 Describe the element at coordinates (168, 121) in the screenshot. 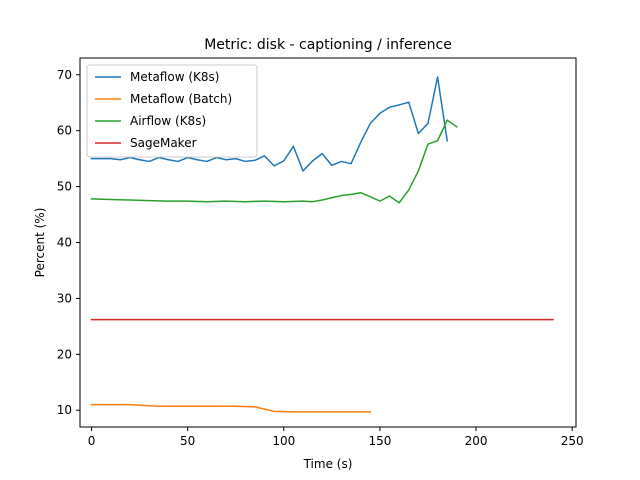

I see `legend-label-2: Airflow (K8s)` at that location.